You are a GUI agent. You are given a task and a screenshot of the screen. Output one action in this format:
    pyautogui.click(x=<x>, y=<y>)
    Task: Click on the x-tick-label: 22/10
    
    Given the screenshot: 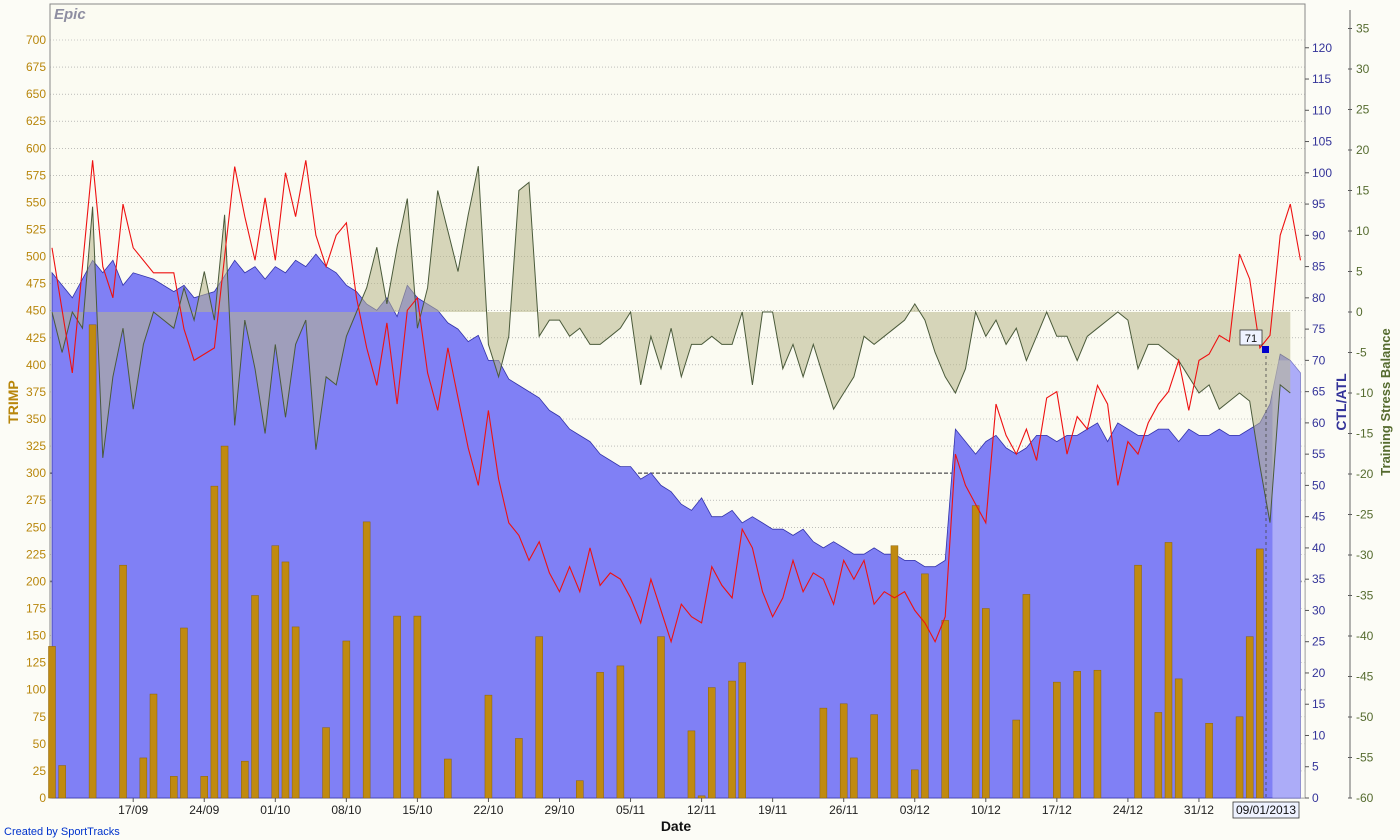 What is the action you would take?
    pyautogui.click(x=488, y=810)
    